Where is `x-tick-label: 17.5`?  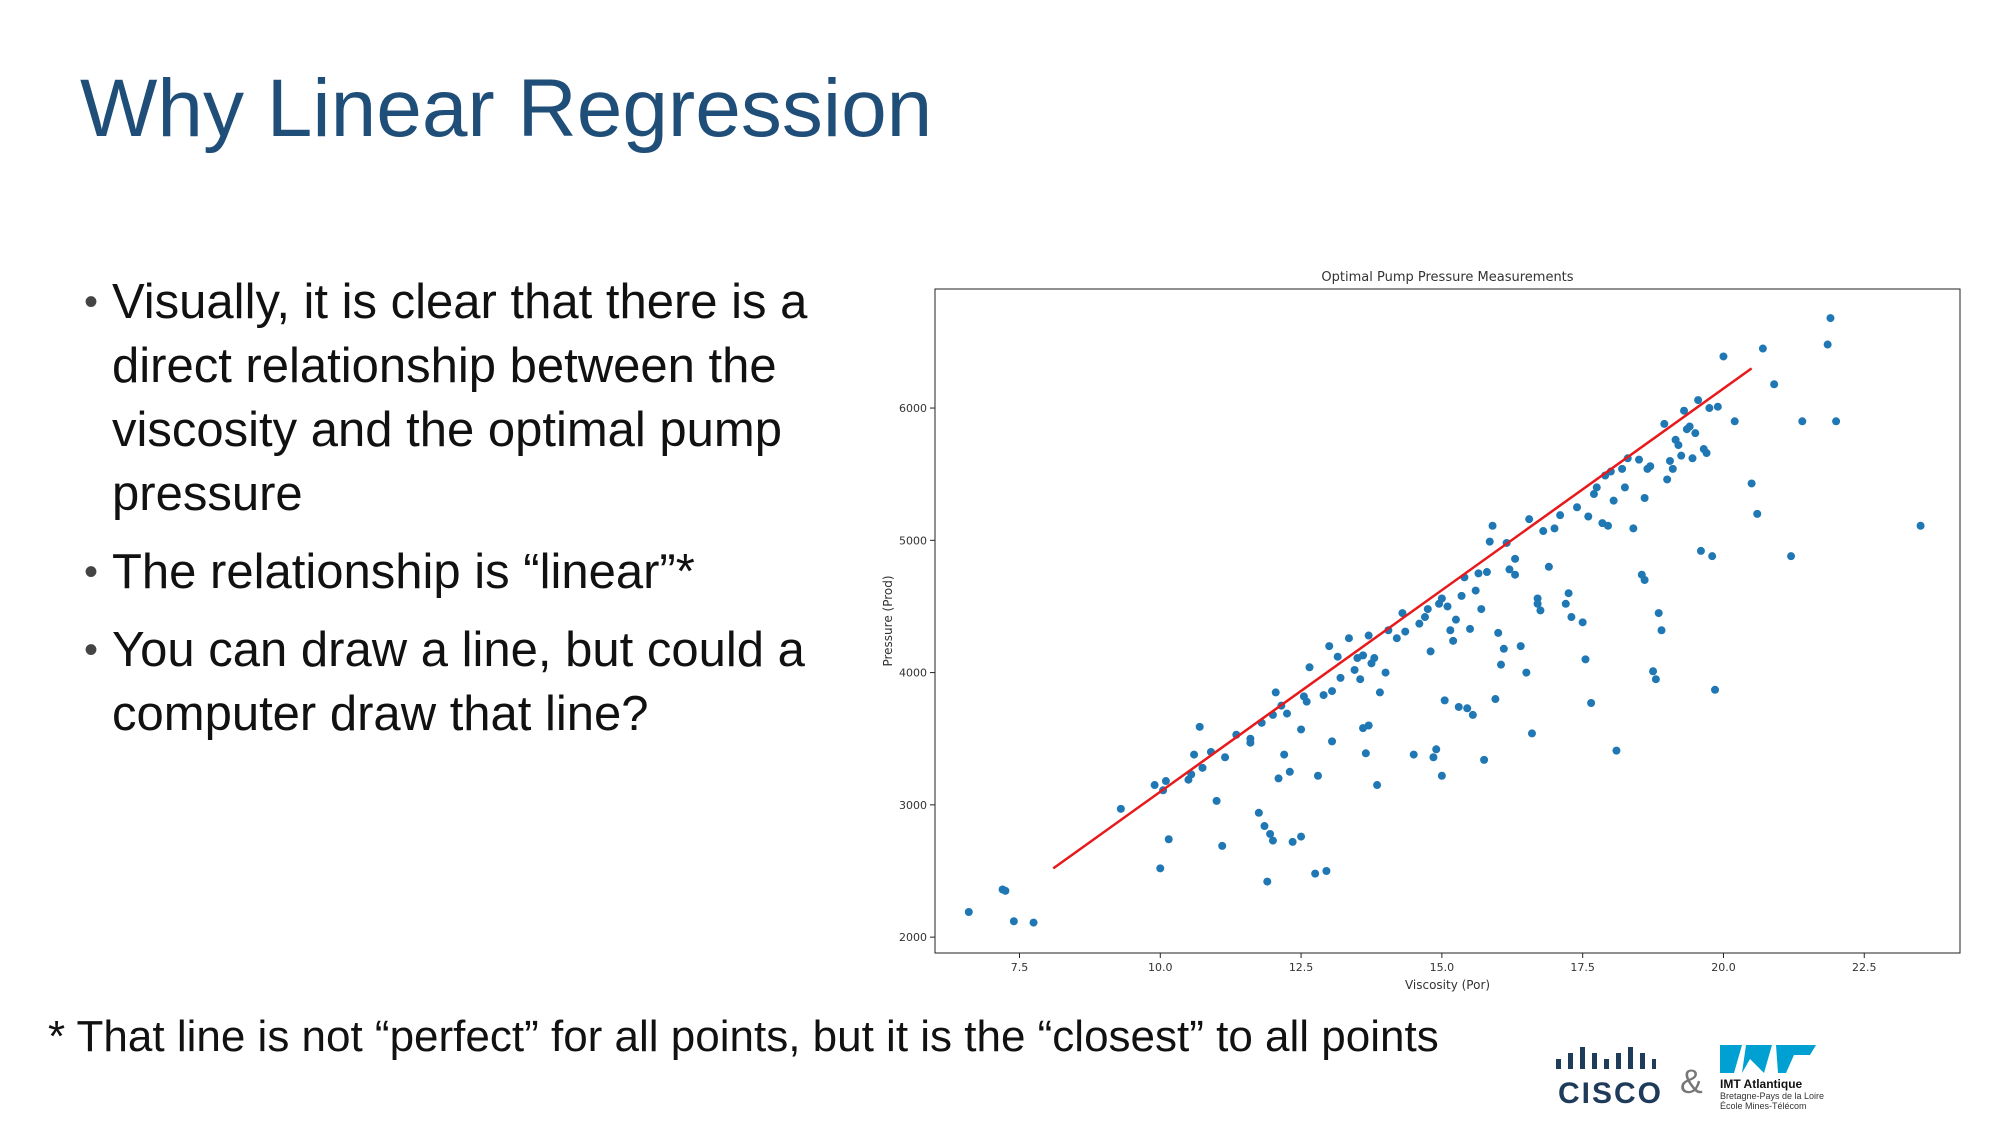 x-tick-label: 17.5 is located at coordinates (1582, 967).